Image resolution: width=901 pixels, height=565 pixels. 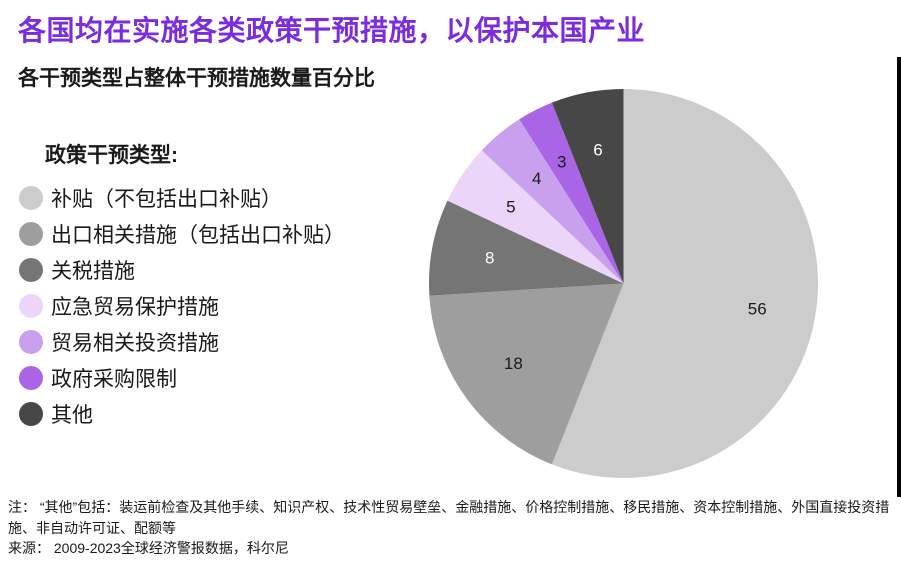 I want to click on legend-dot-trade-defense, so click(x=31, y=305).